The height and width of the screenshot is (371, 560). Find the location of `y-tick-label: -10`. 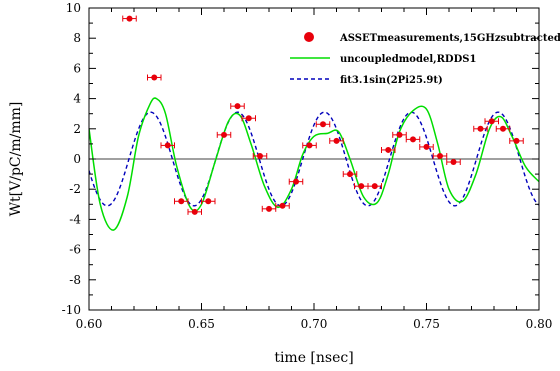

y-tick-label: -10 is located at coordinates (71, 310).